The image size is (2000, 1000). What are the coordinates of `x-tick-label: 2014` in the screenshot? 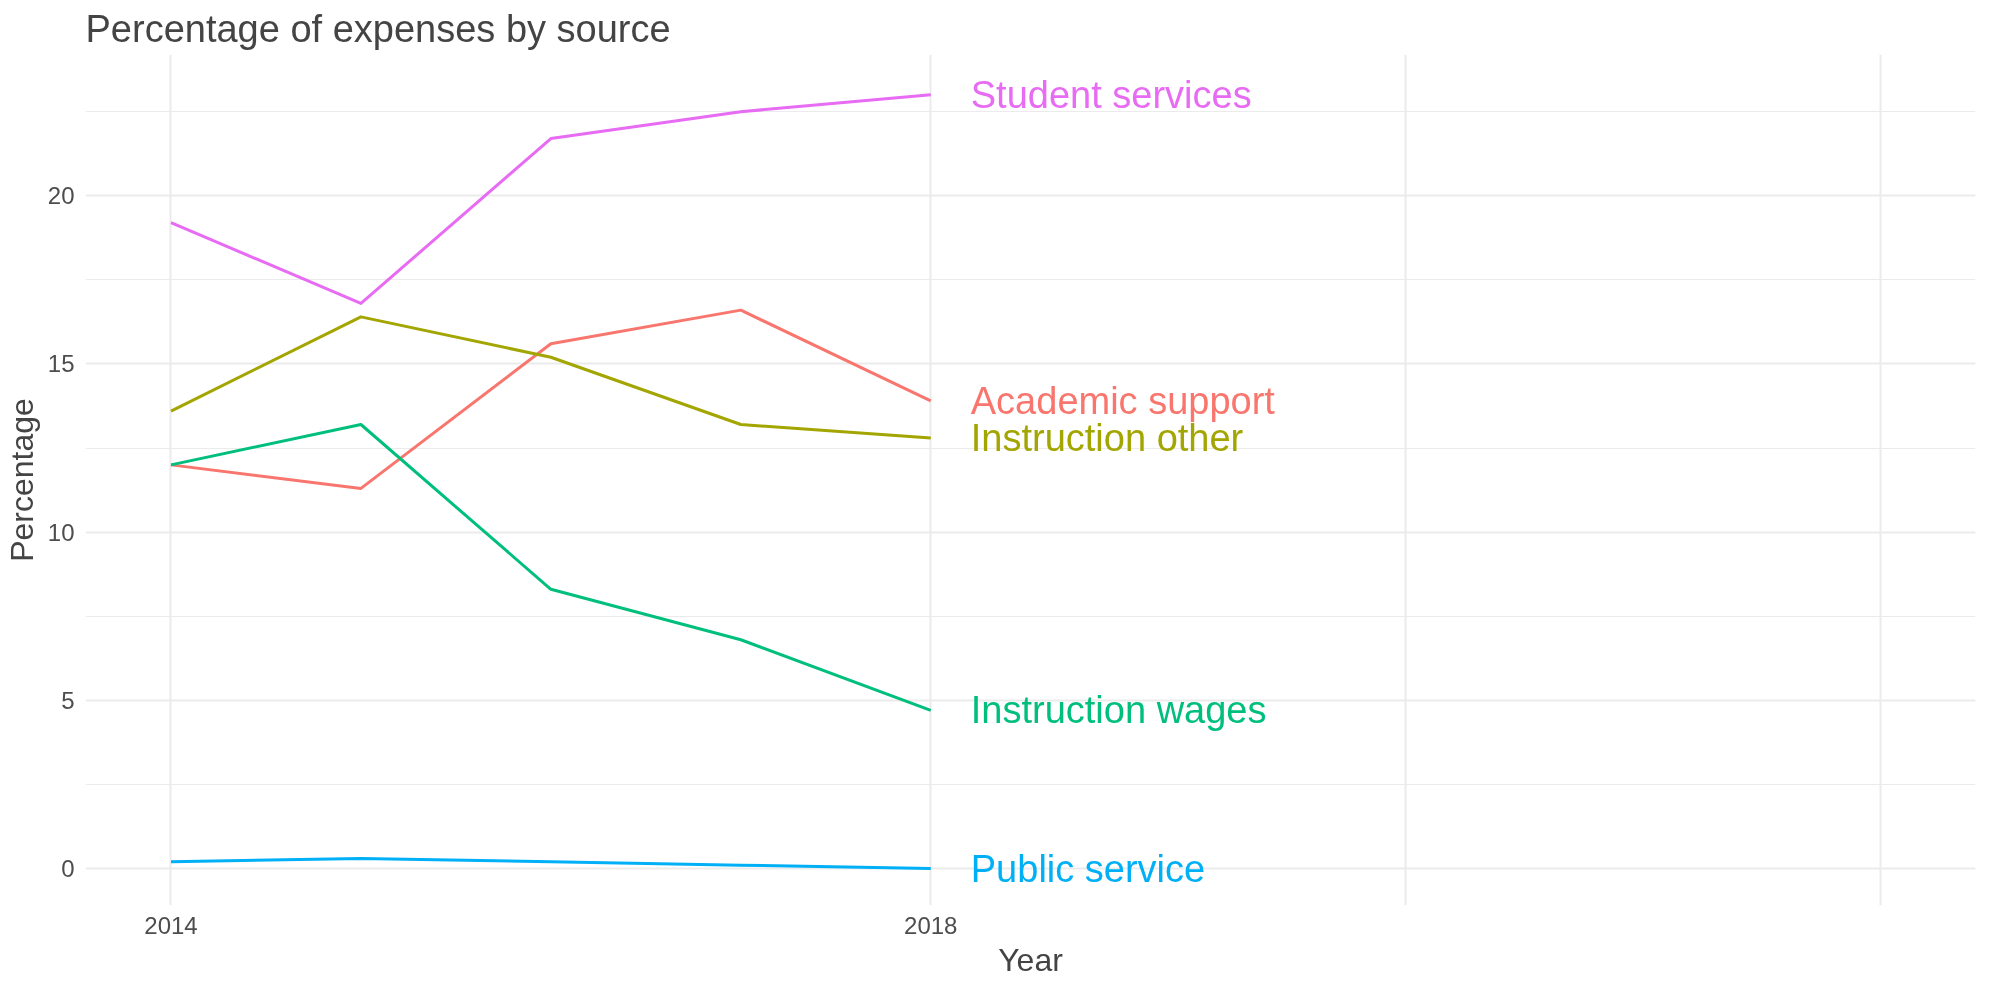 It's located at (171, 925).